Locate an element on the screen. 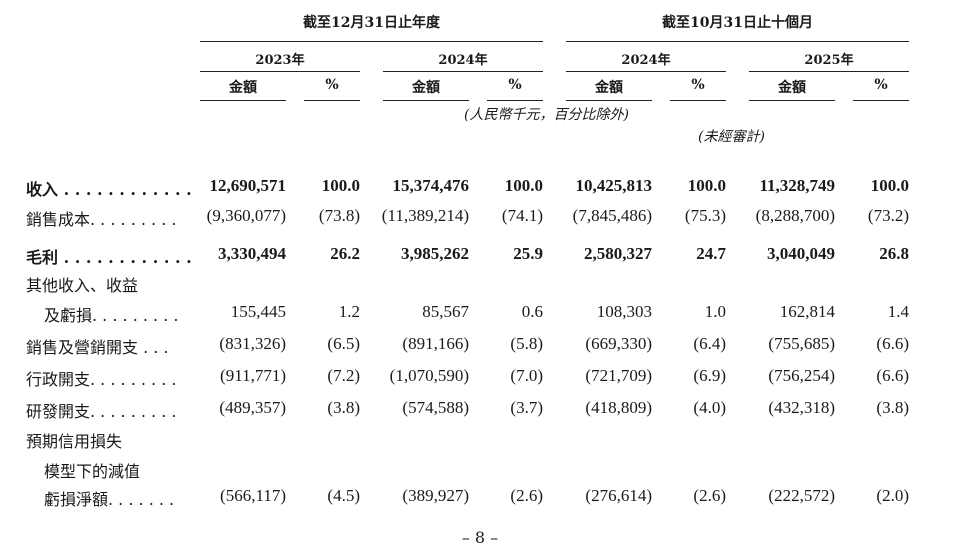  year-rule-2024-tm is located at coordinates (646, 71).